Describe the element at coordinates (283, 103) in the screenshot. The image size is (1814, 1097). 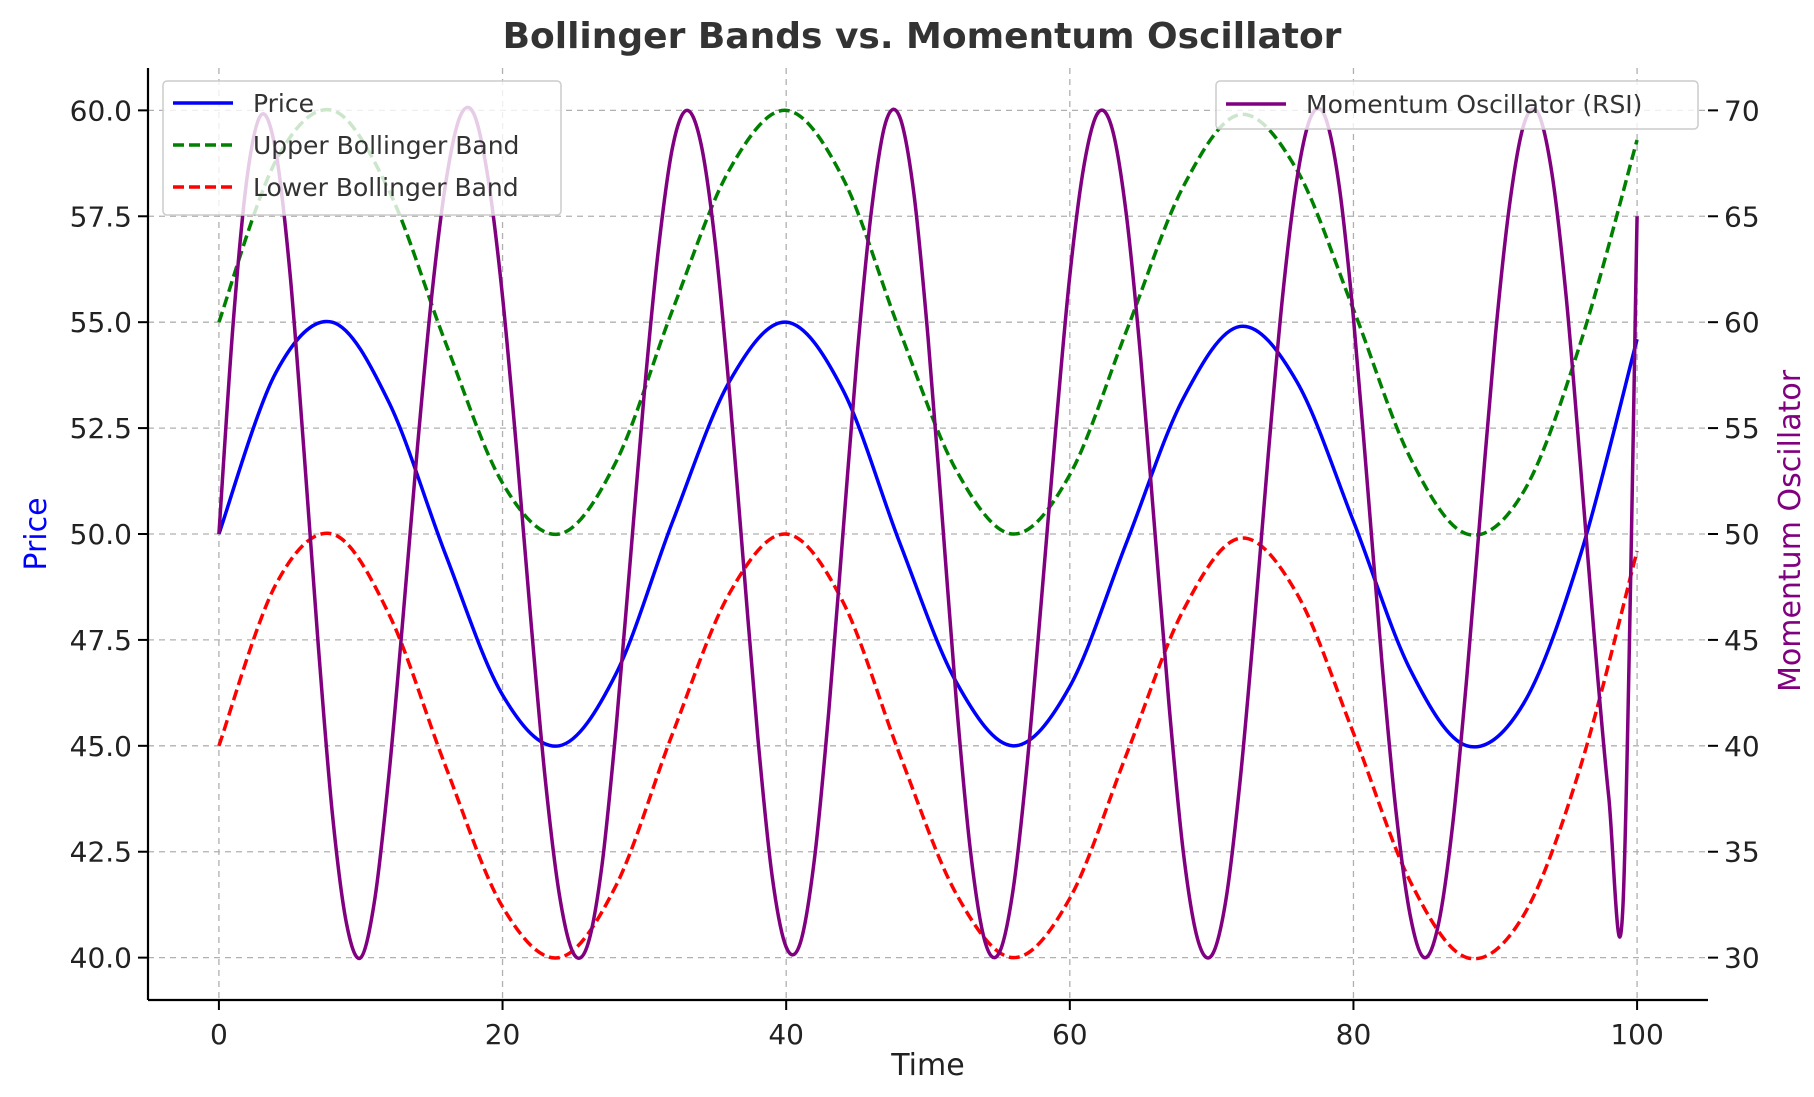
I see `legend-label-price: Price` at that location.